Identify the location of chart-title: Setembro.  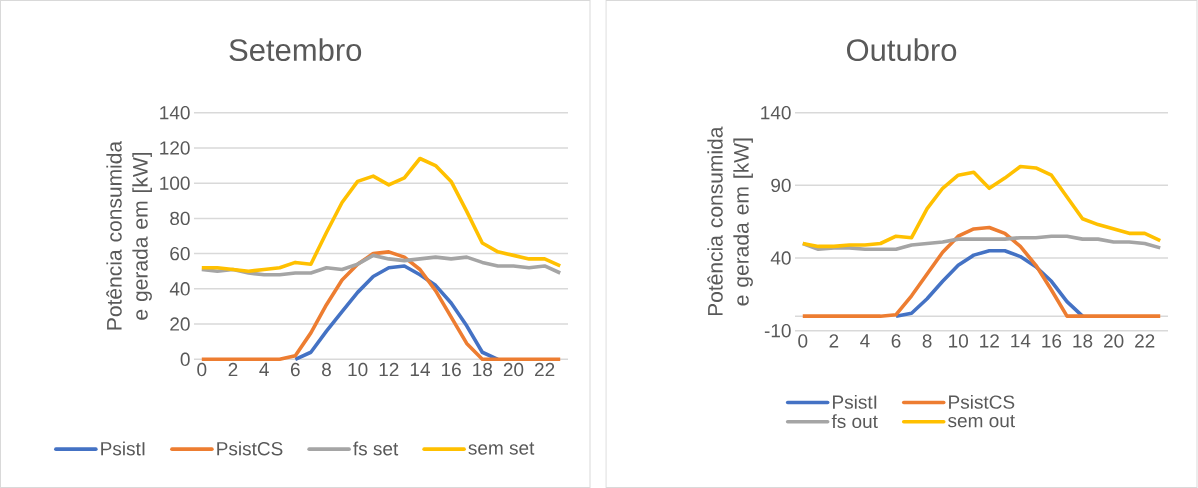
(295, 50).